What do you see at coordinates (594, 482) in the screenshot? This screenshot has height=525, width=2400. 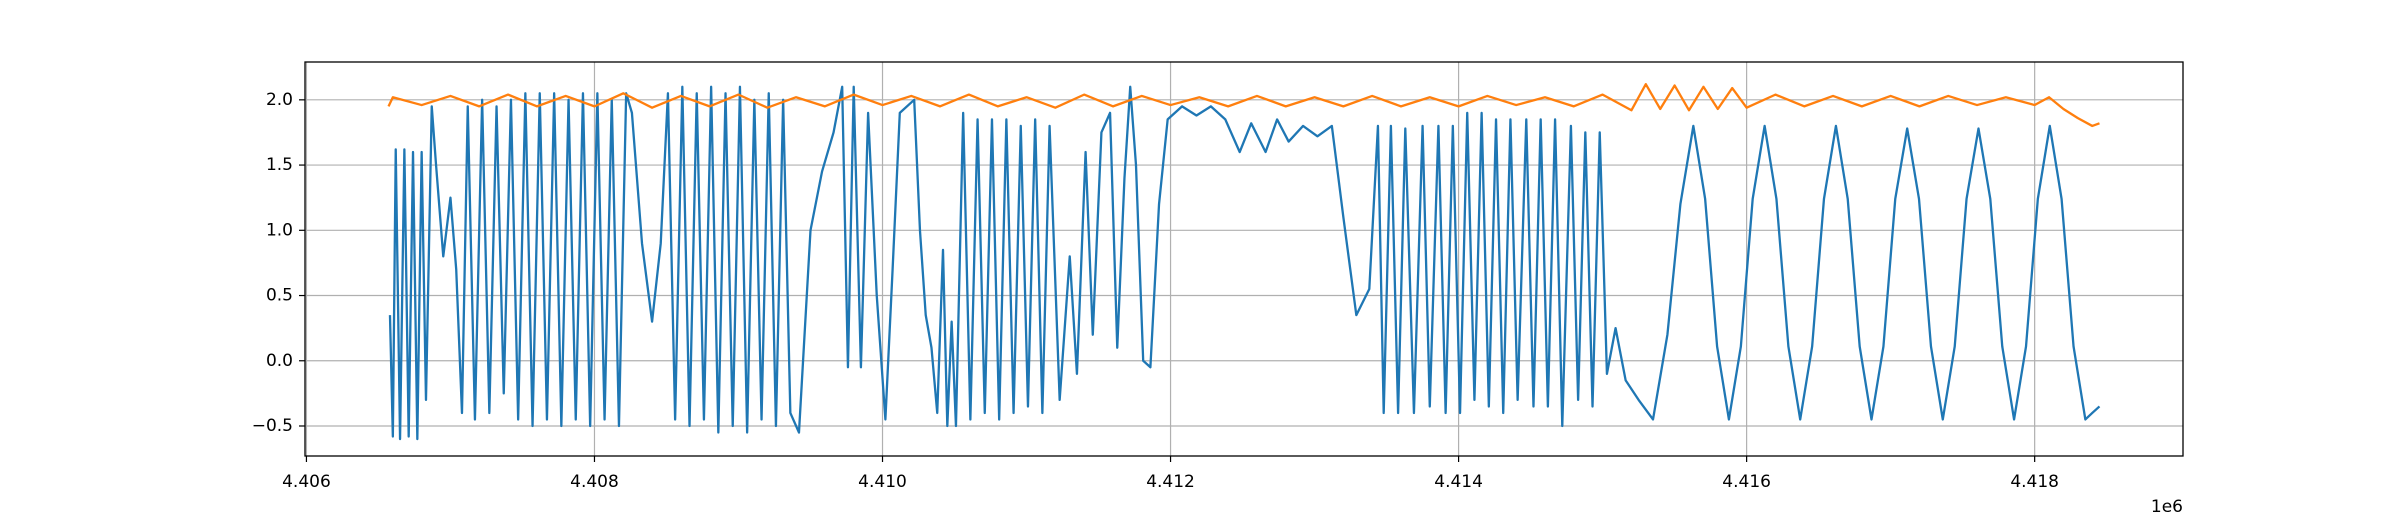 I see `x-tick-label: 4.408` at bounding box center [594, 482].